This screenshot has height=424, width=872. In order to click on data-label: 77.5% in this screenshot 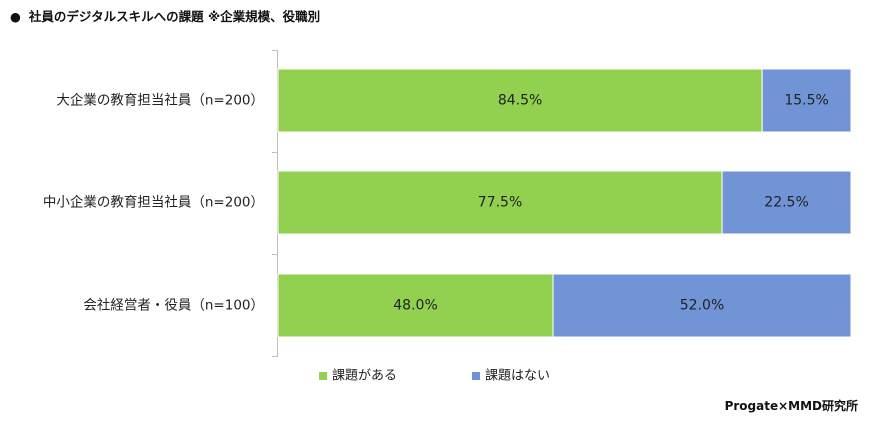, I will do `click(500, 203)`.